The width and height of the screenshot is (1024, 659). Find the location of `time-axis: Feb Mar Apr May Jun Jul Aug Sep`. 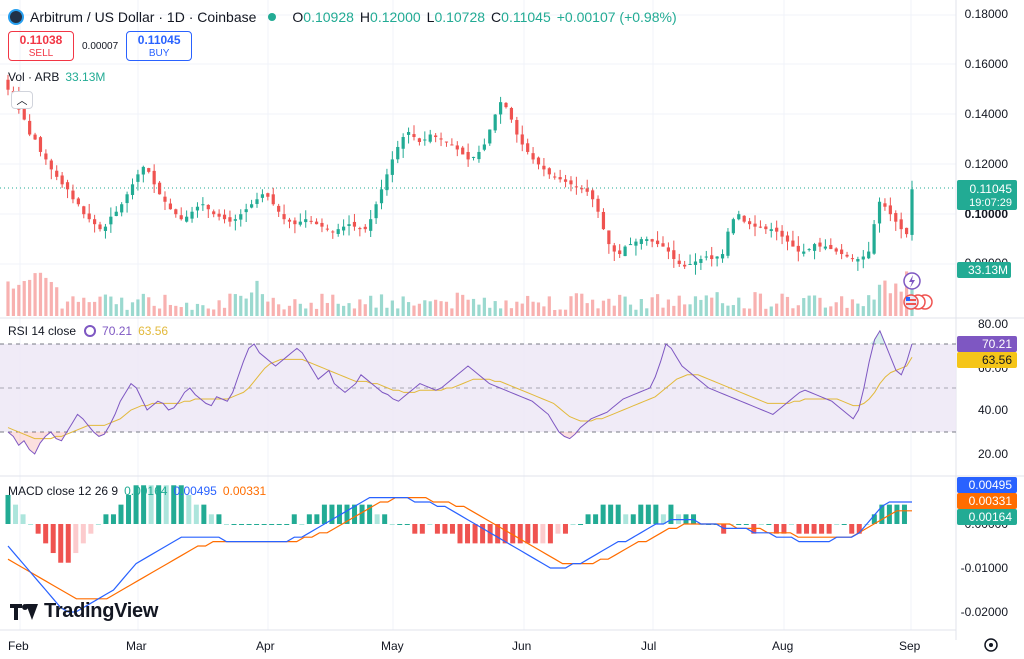

time-axis: Feb Mar Apr May Jun Jul Aug Sep is located at coordinates (464, 646).